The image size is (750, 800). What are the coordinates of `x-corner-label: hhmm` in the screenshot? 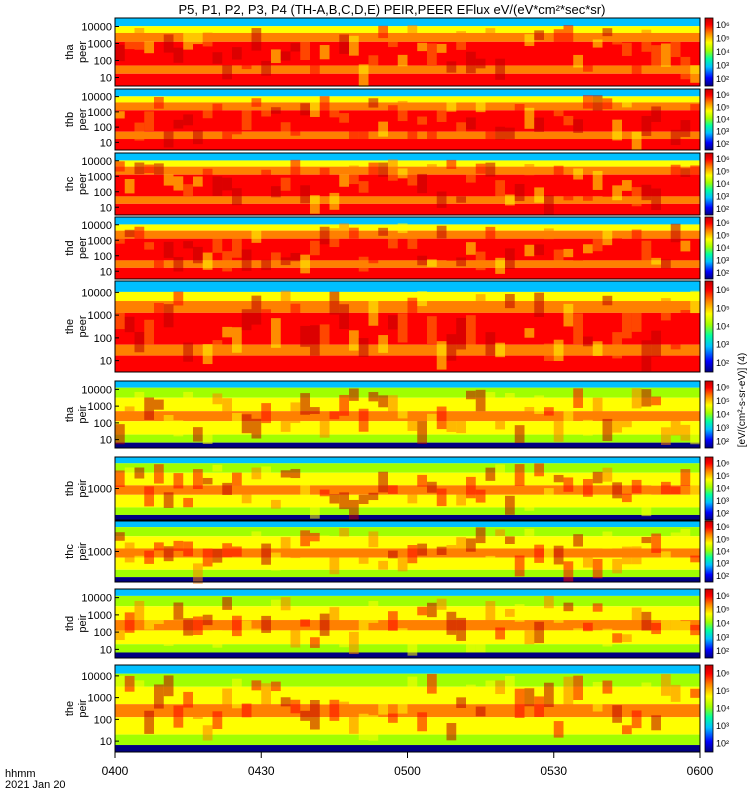 It's located at (20, 774).